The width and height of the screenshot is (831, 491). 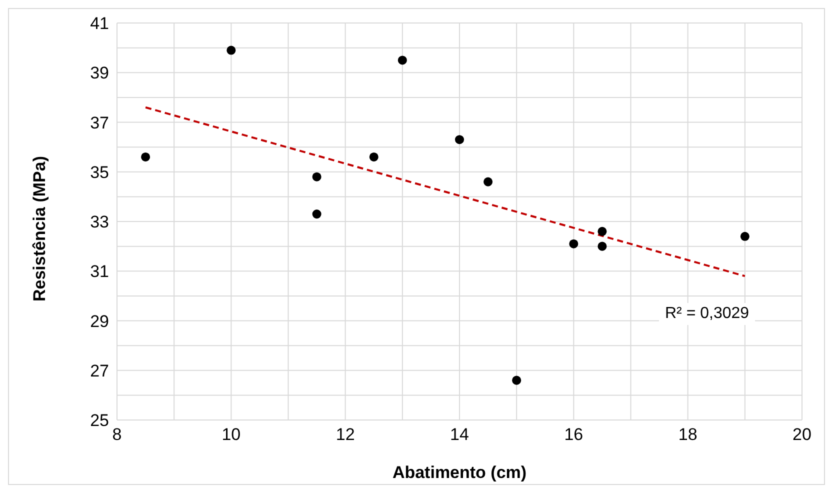 I want to click on y-tick-label: 33, so click(x=99, y=222).